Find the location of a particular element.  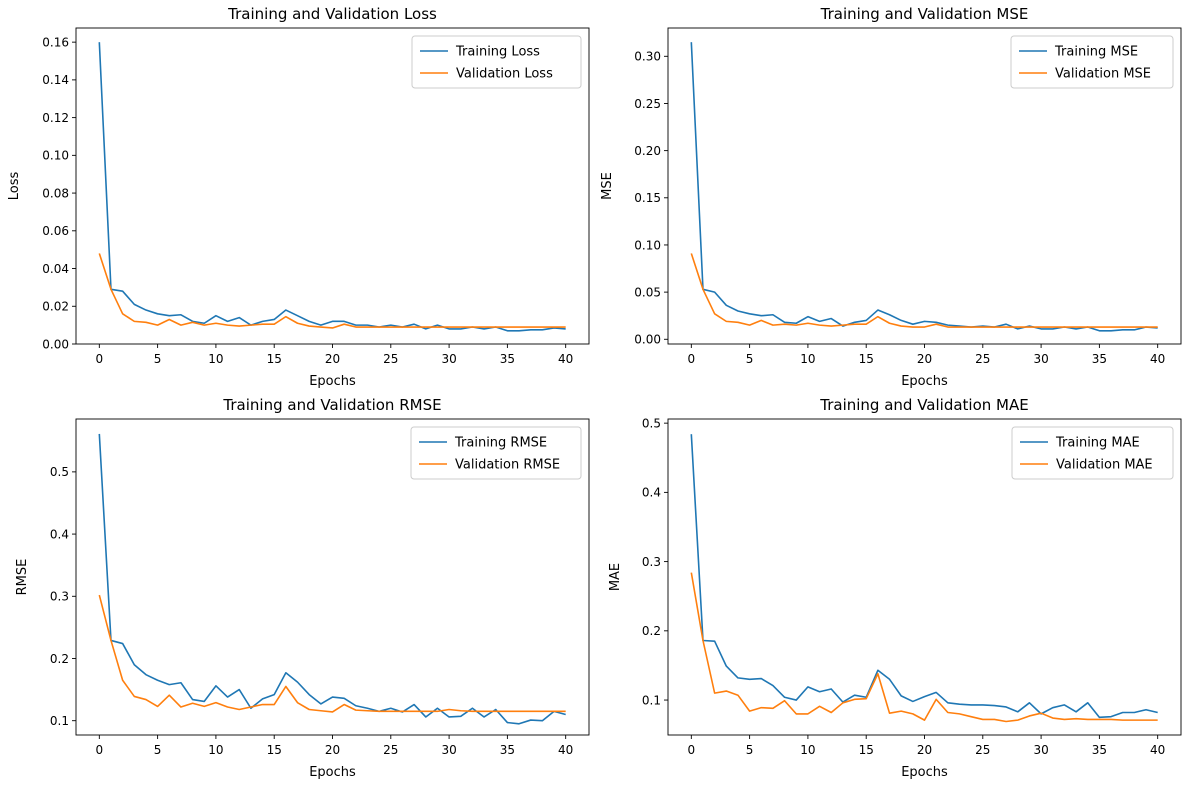

legend: Training MAE Validation MAE is located at coordinates (1092, 453).